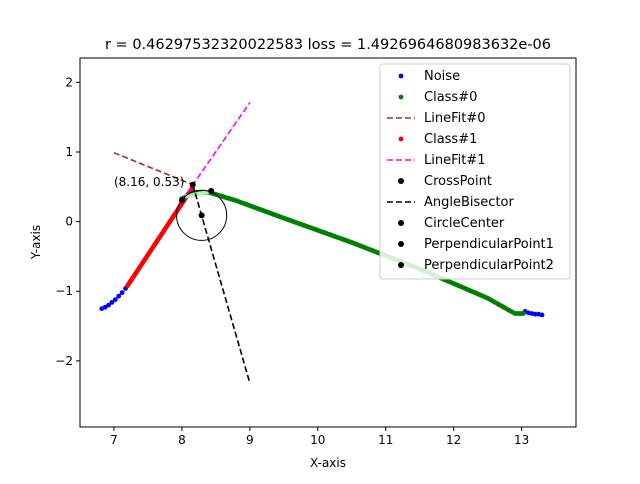  I want to click on legend-label: Class#1, so click(450, 139).